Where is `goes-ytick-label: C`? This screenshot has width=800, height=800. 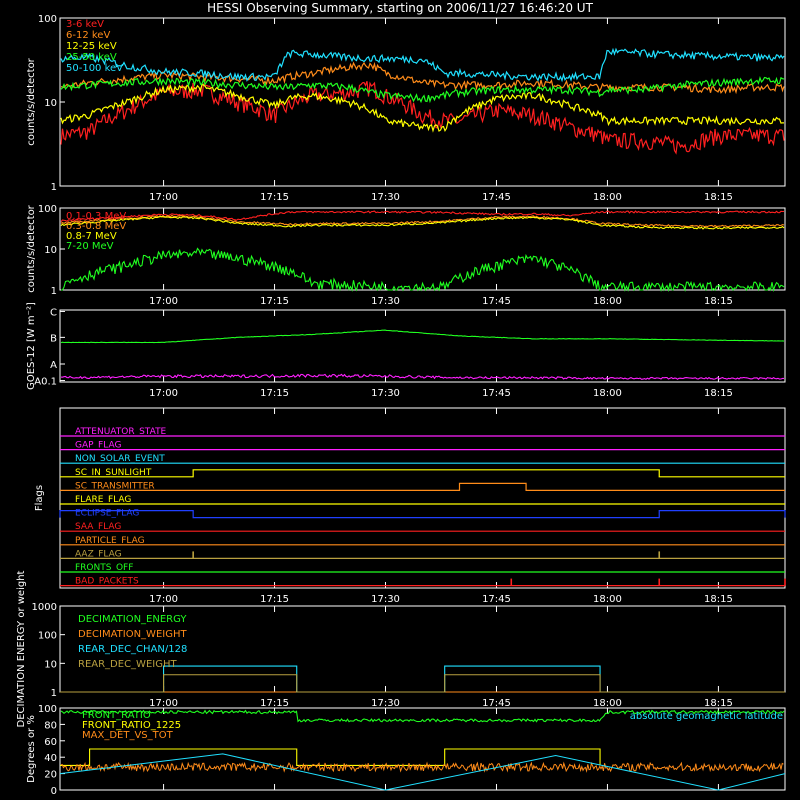 goes-ytick-label: C is located at coordinates (53, 312).